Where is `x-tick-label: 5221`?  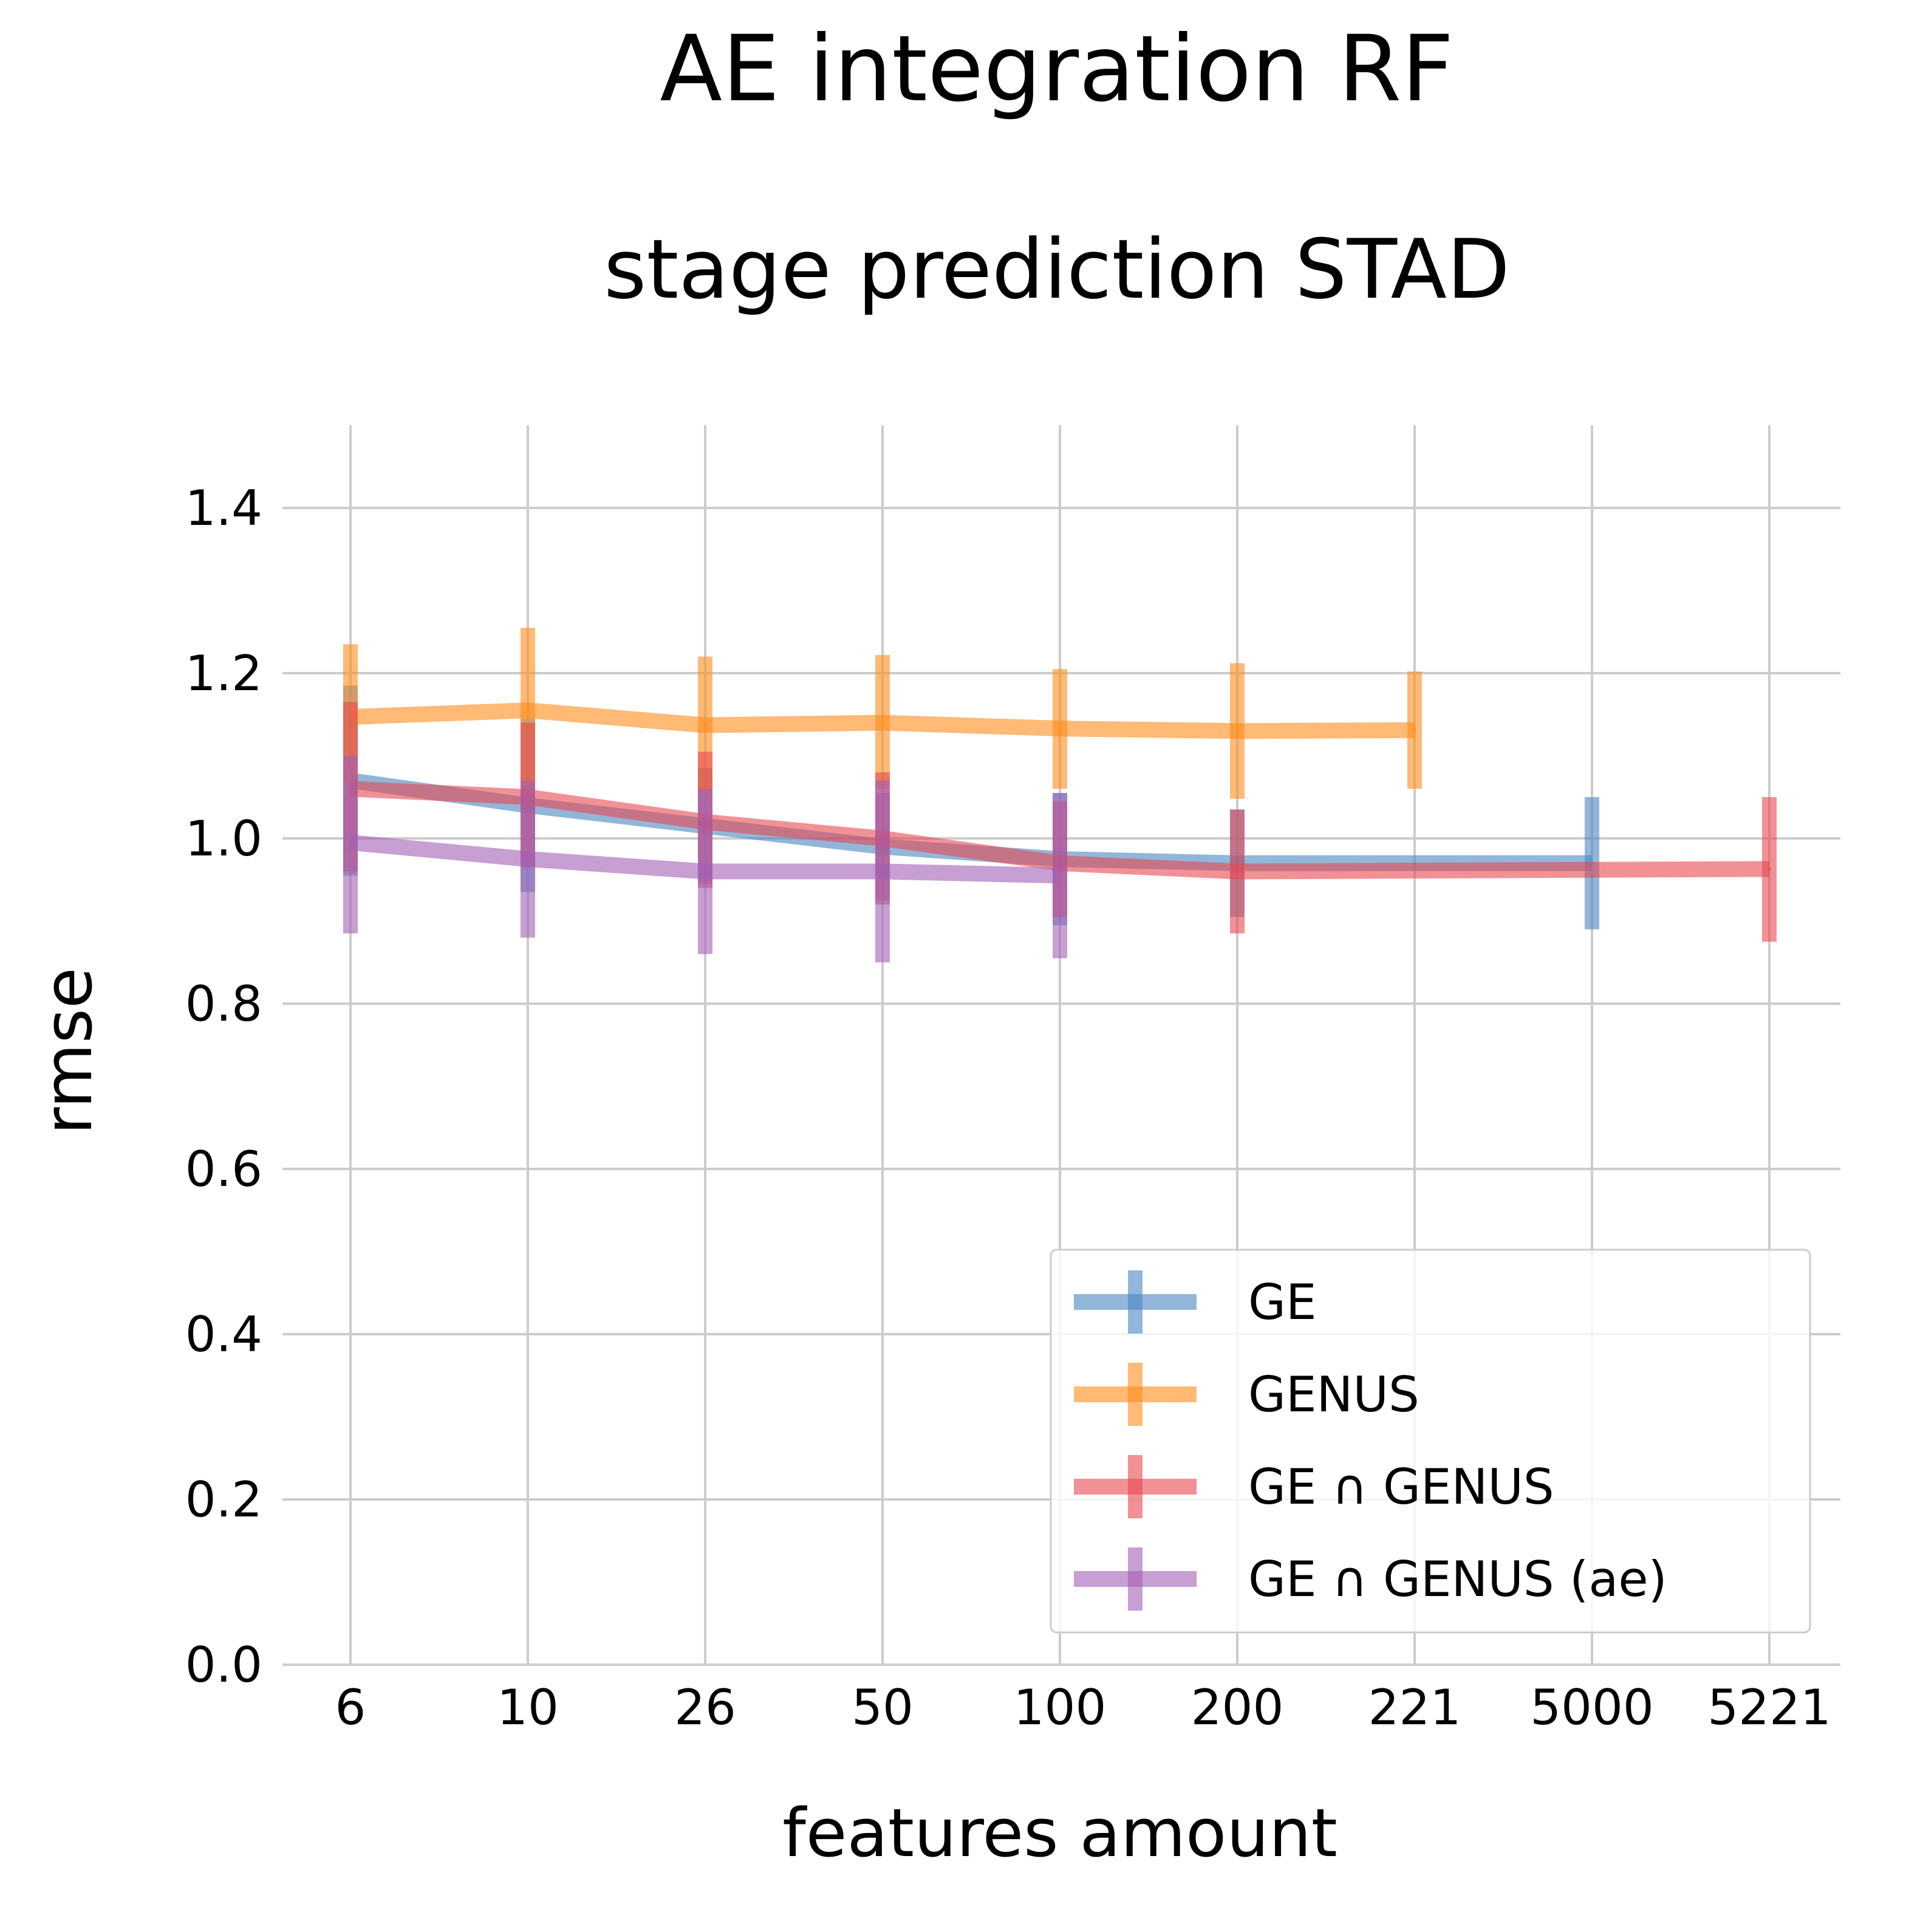 x-tick-label: 5221 is located at coordinates (1769, 1708).